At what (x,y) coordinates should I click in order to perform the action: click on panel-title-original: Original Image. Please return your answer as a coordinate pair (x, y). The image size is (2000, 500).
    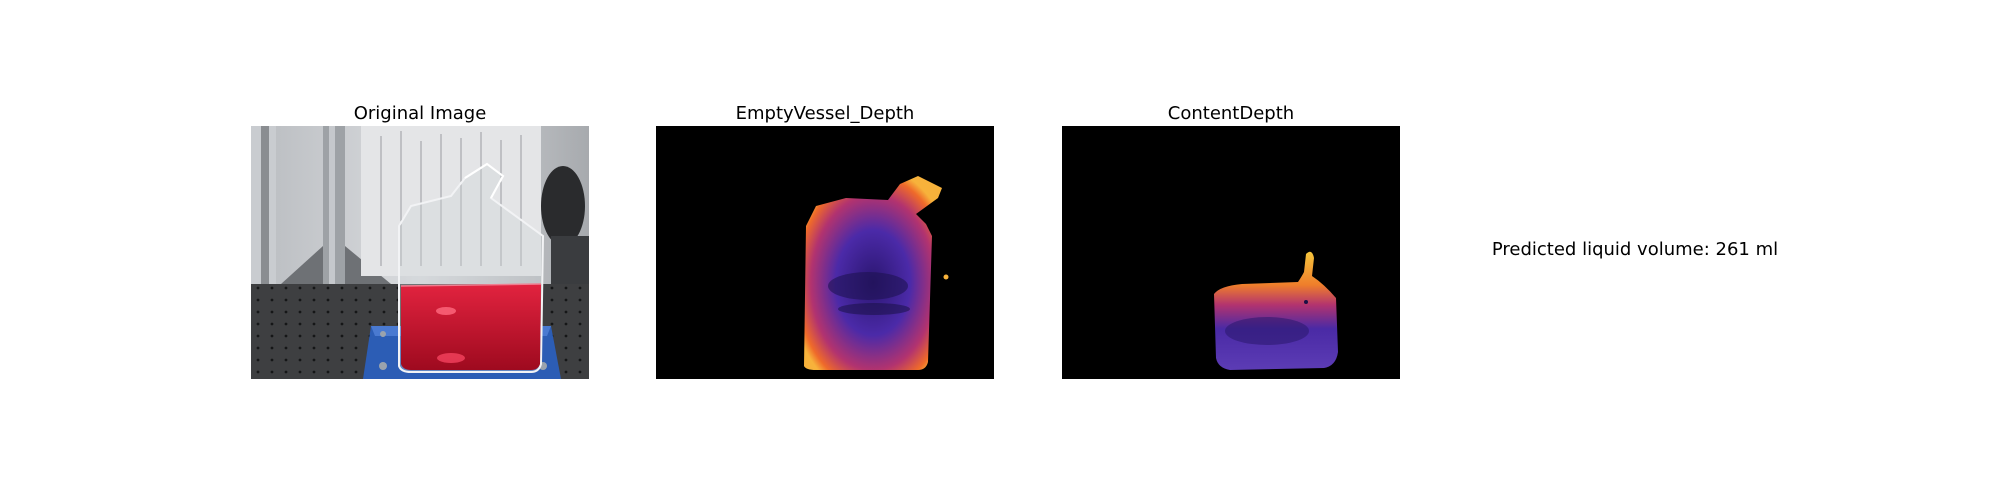
    Looking at the image, I should click on (420, 113).